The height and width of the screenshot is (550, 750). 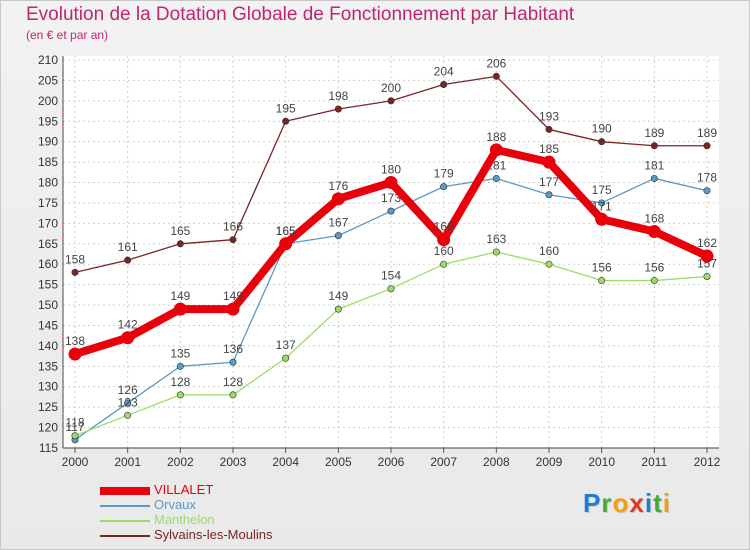 What do you see at coordinates (391, 462) in the screenshot?
I see `x-tick-label: 2006` at bounding box center [391, 462].